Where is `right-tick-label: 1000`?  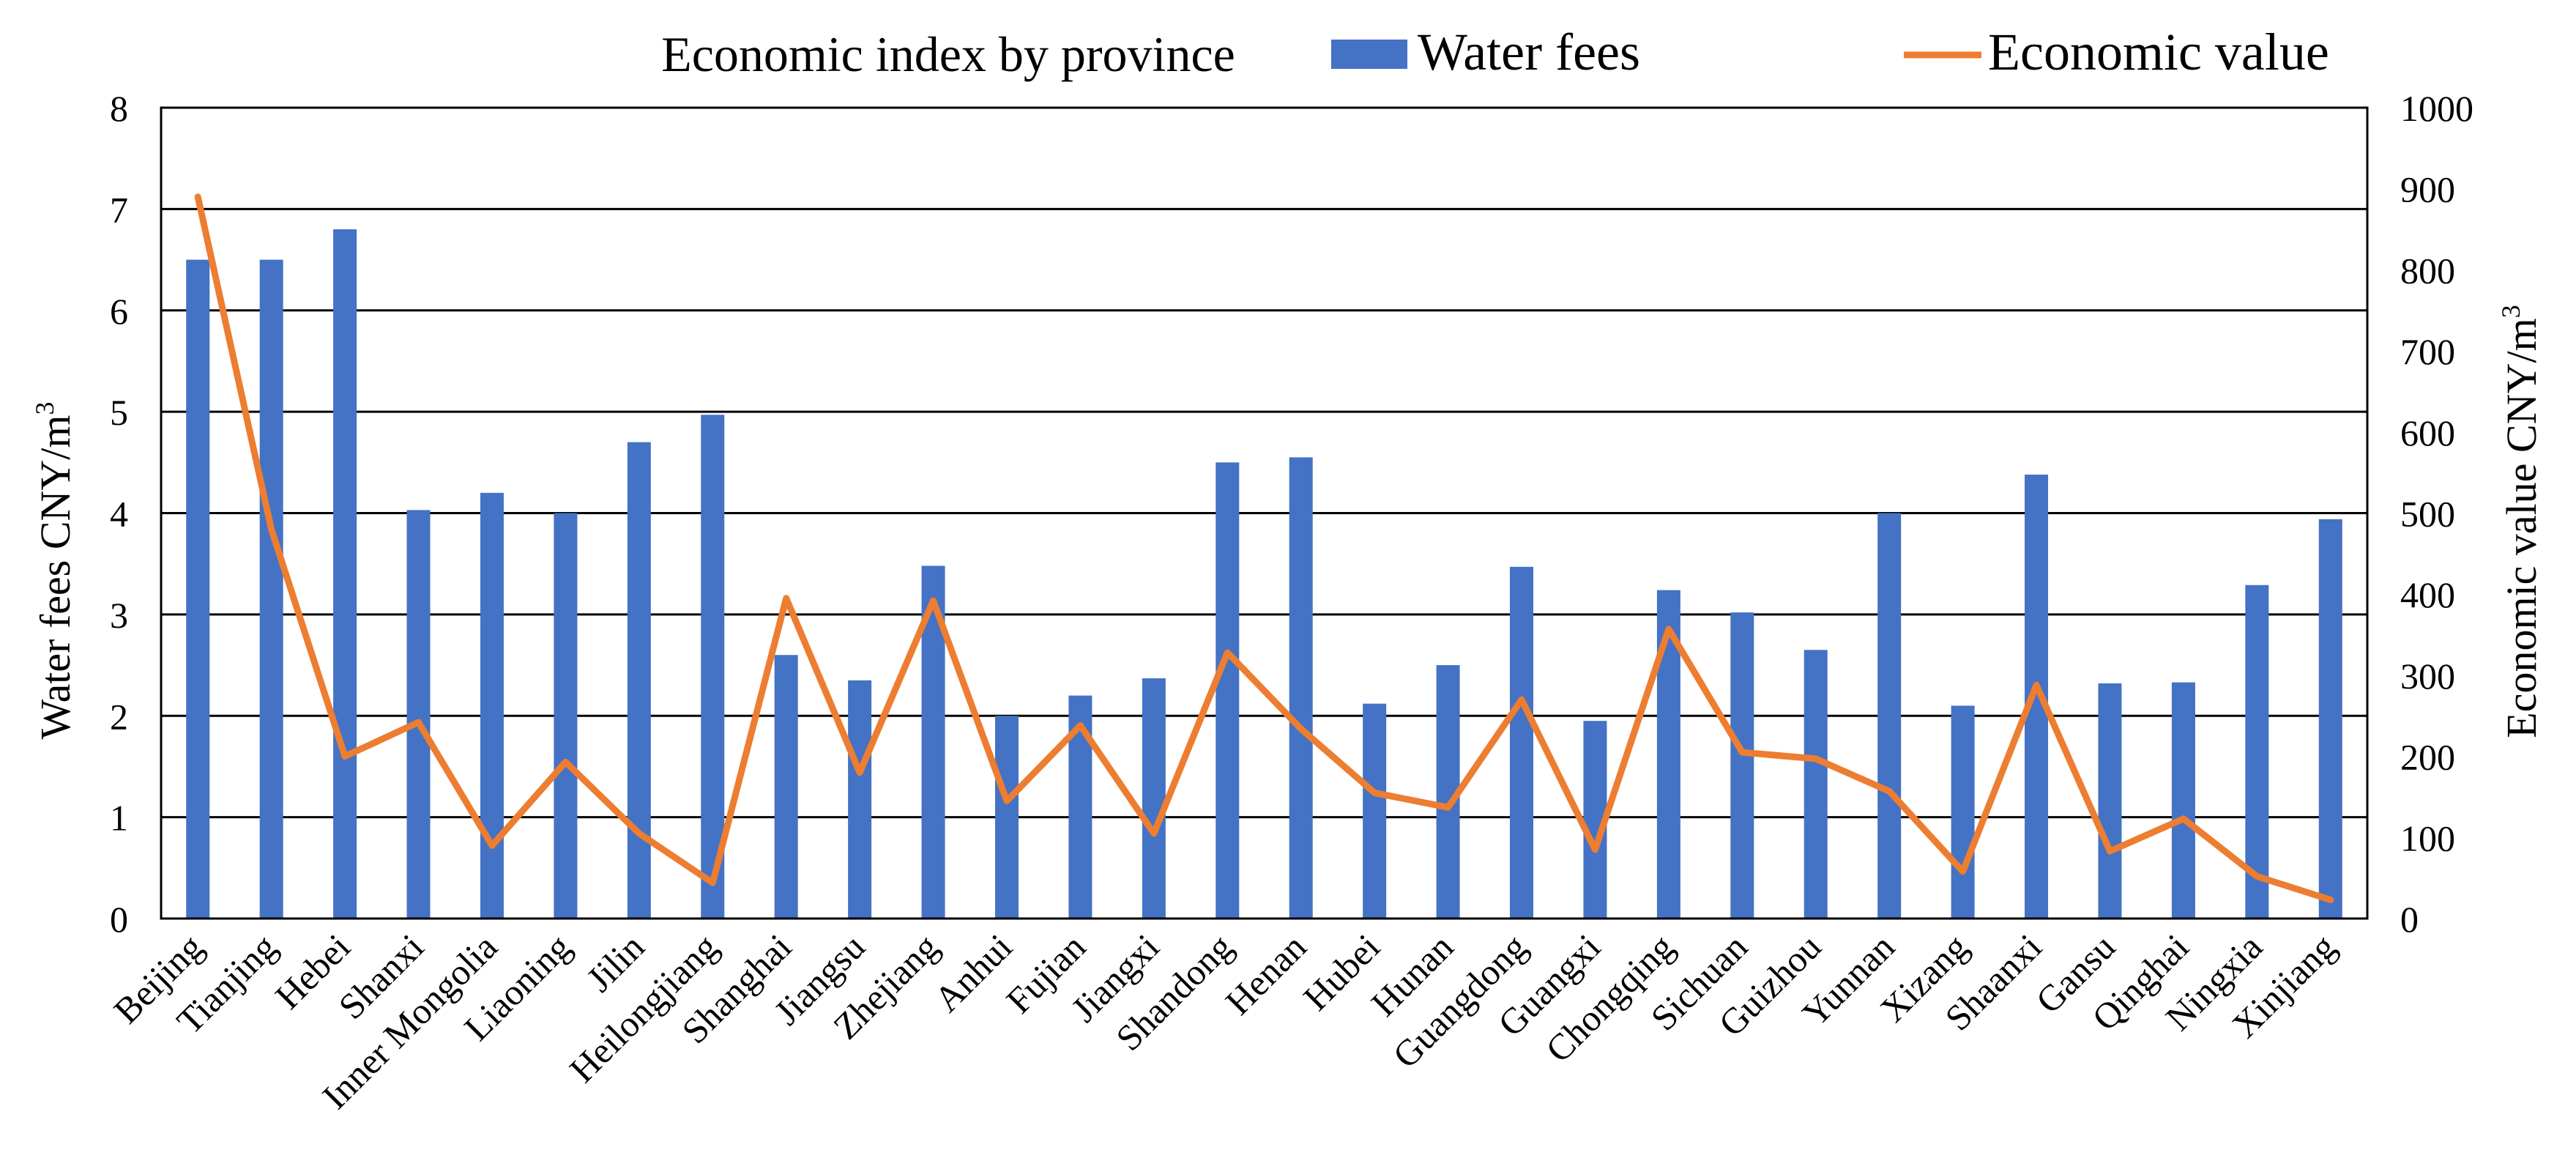
right-tick-label: 1000 is located at coordinates (2436, 108).